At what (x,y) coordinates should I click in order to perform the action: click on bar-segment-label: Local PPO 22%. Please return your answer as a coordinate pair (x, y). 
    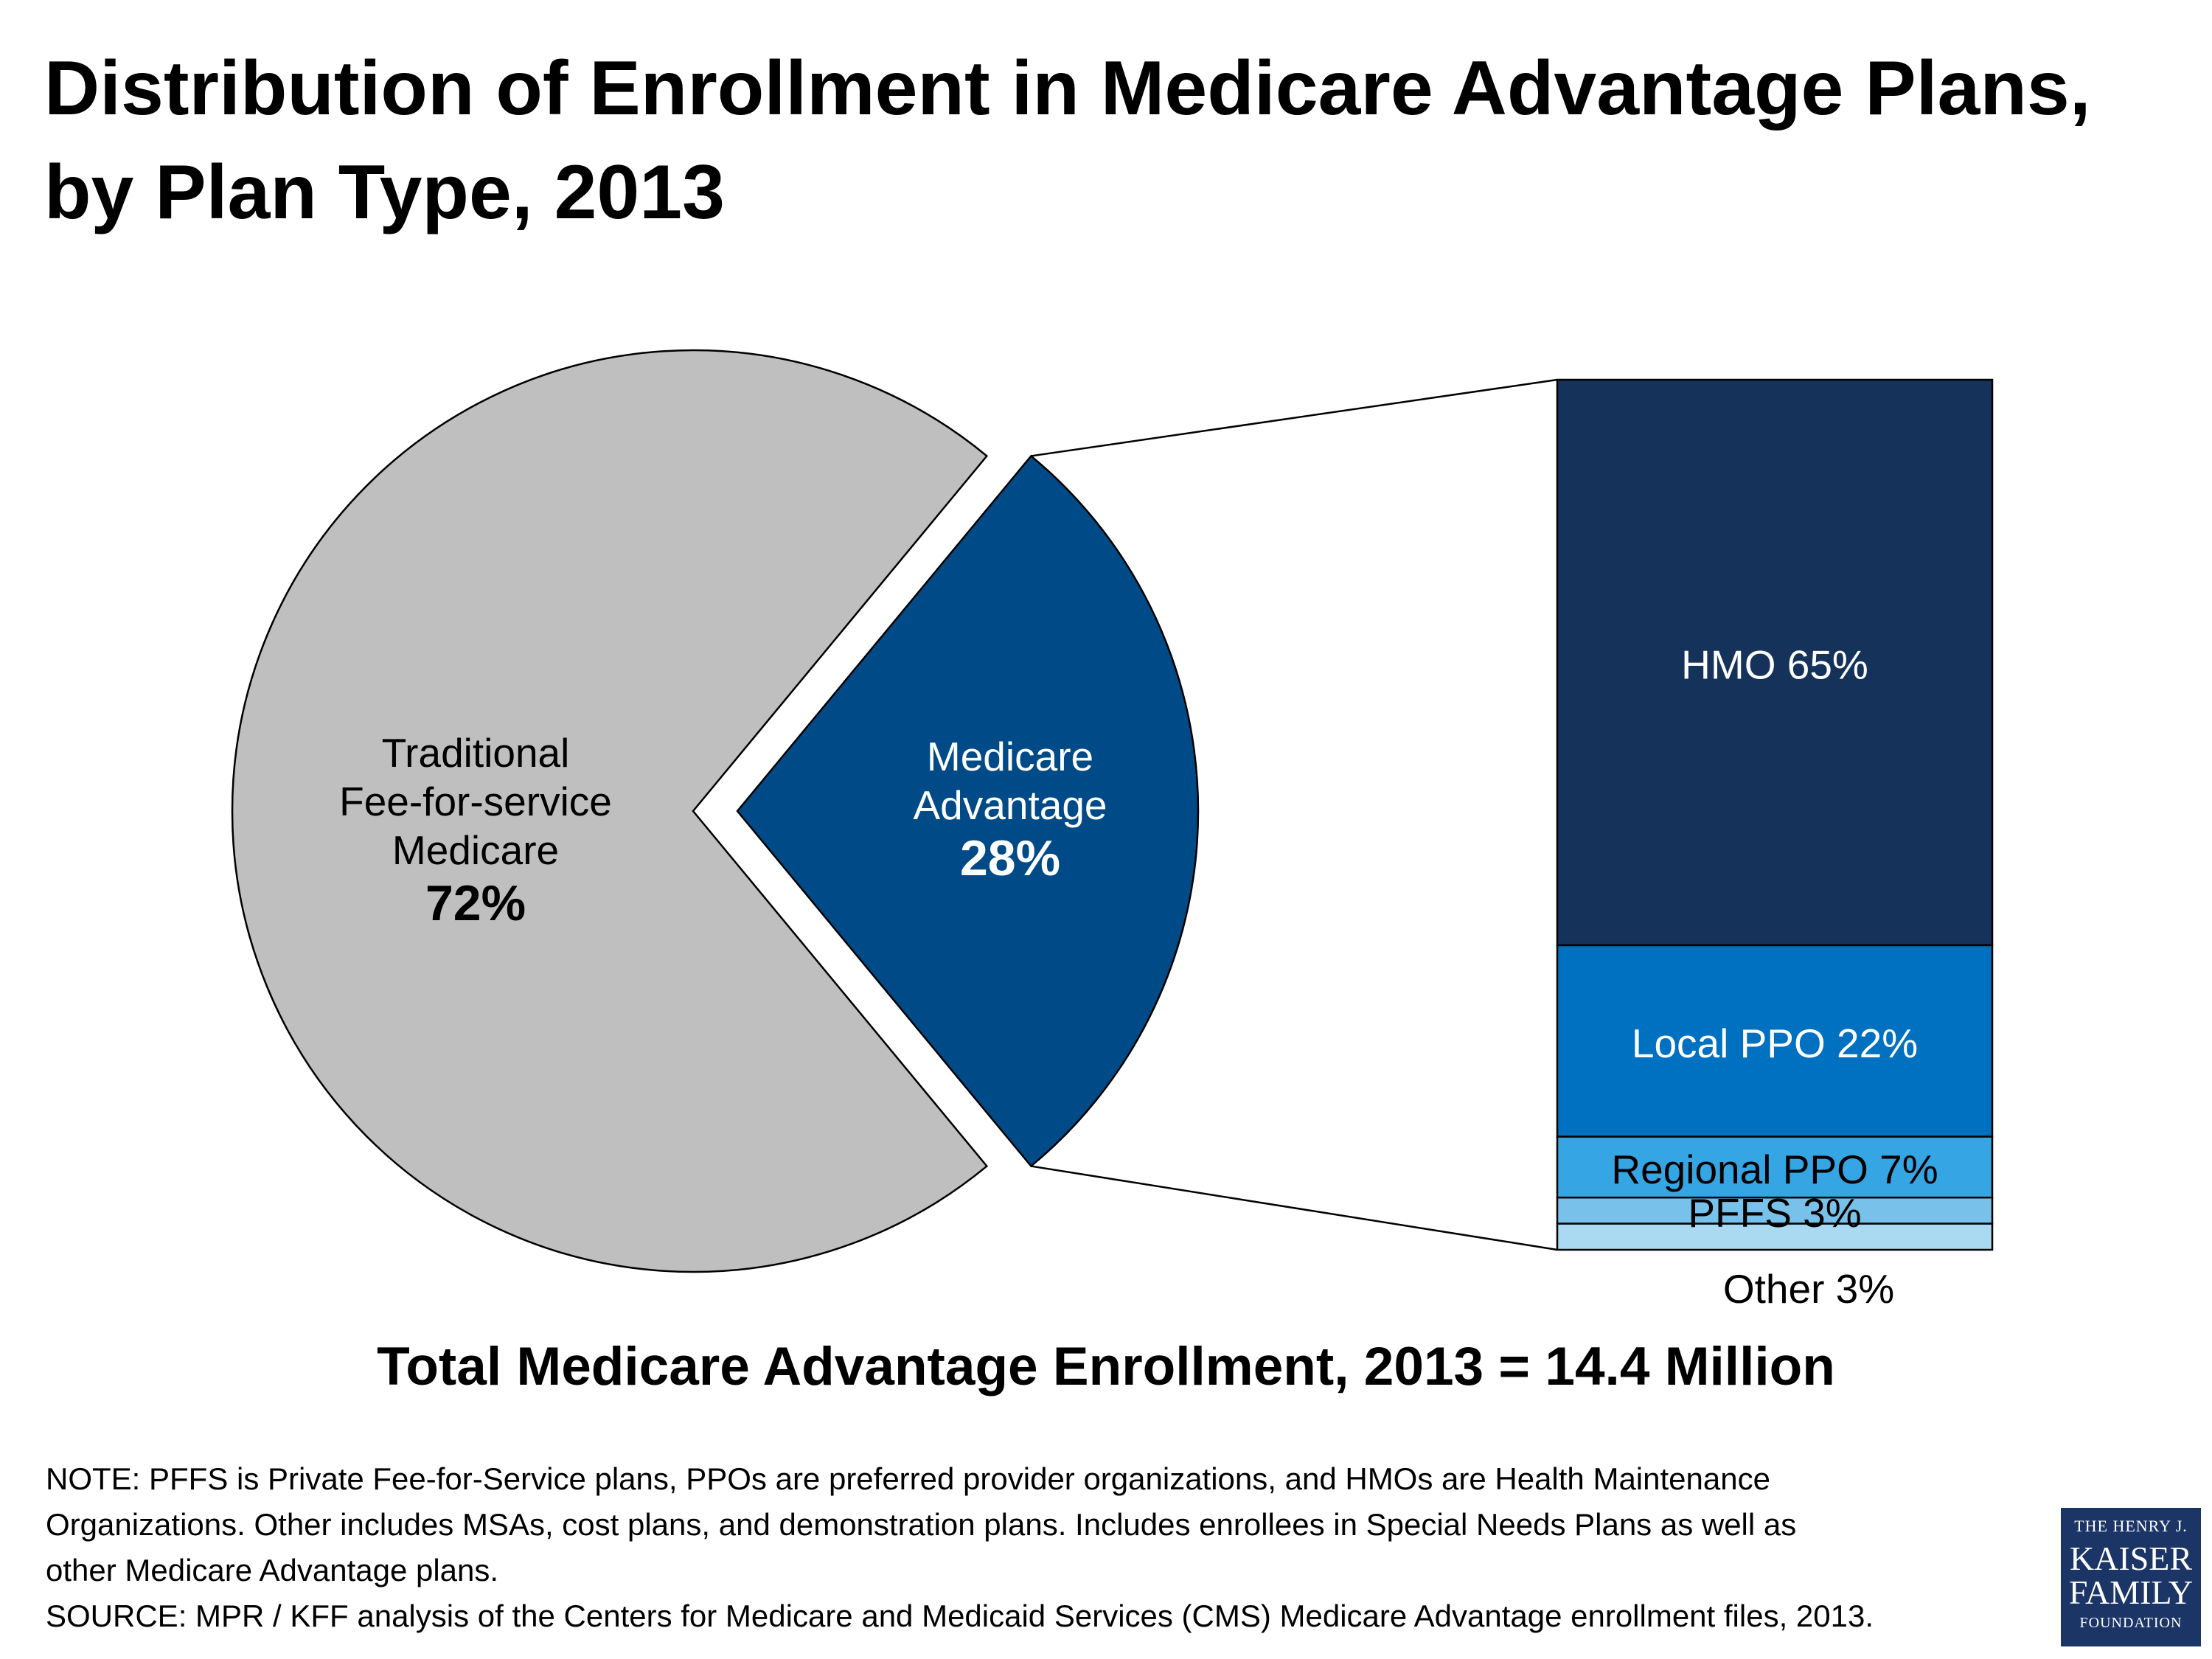
    Looking at the image, I should click on (1775, 1043).